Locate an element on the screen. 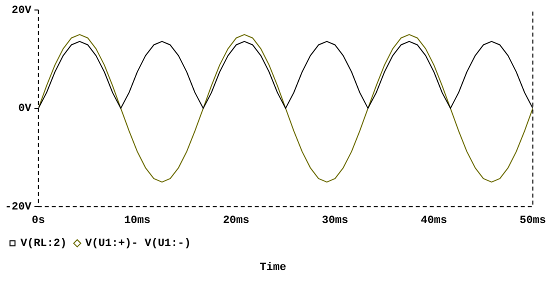 The image size is (549, 282). legend-label: V(U1:+)- V(U1:-) is located at coordinates (138, 244).